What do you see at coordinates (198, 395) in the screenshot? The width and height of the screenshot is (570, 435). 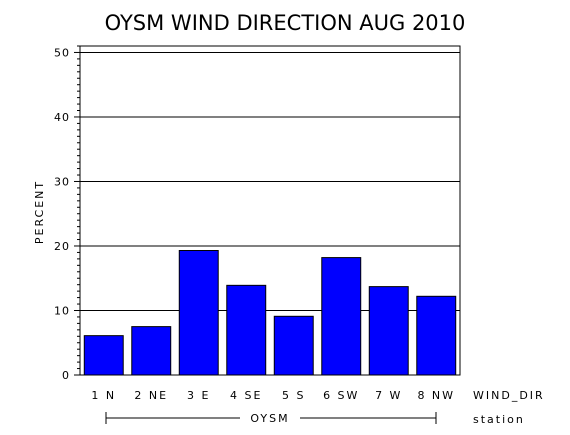 I see `x-tick-label: 3 E` at bounding box center [198, 395].